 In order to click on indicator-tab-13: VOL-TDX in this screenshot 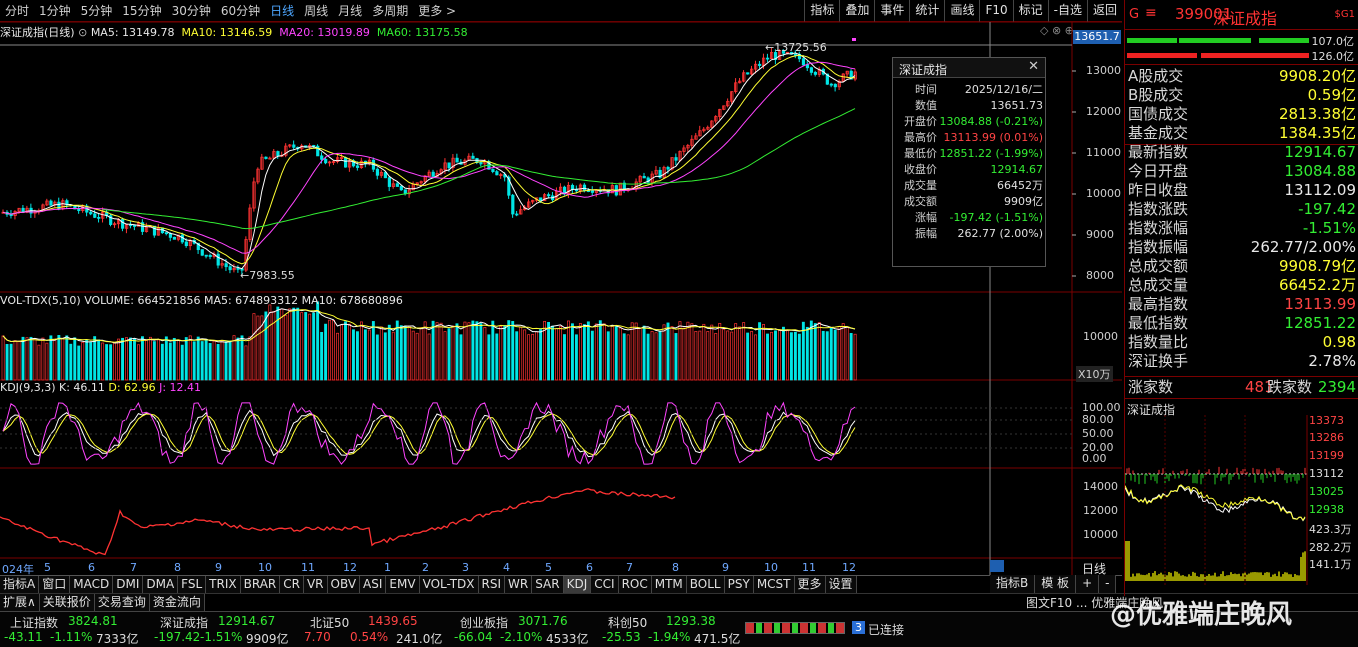, I will do `click(449, 584)`.